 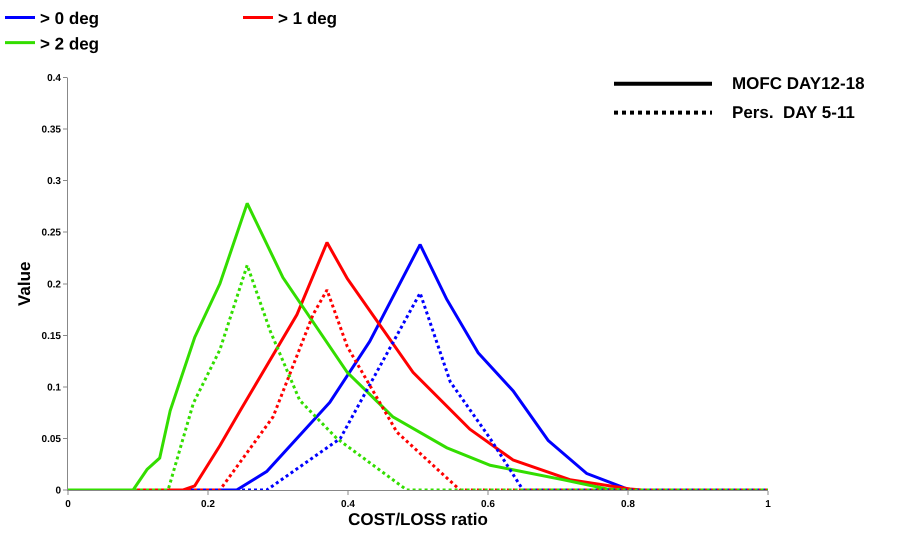 What do you see at coordinates (488, 504) in the screenshot?
I see `x-tick-label: 0.6` at bounding box center [488, 504].